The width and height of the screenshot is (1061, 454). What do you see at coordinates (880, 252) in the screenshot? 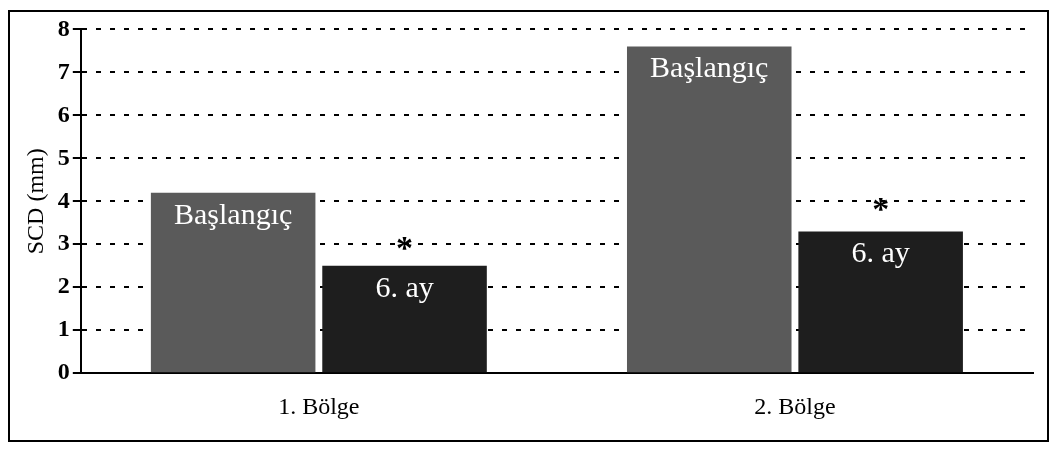
I see `text: 6. ay` at bounding box center [880, 252].